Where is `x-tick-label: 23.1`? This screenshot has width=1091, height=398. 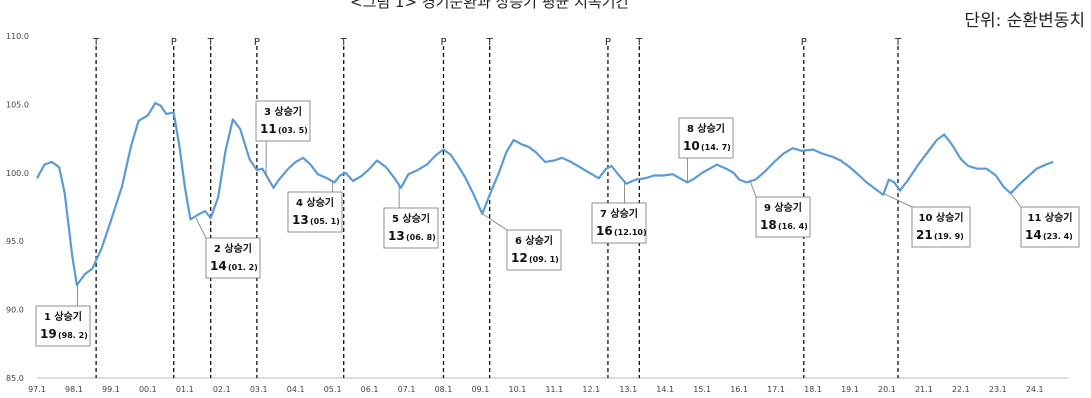
x-tick-label: 23.1 is located at coordinates (998, 389).